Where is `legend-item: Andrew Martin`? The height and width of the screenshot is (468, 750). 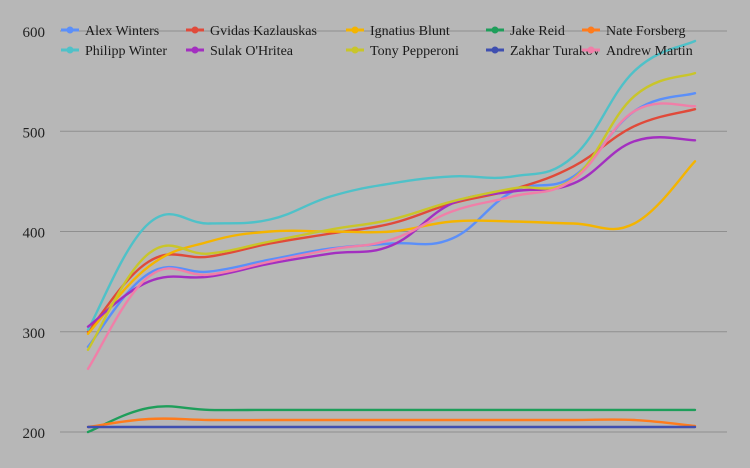 legend-item: Andrew Martin is located at coordinates (637, 51).